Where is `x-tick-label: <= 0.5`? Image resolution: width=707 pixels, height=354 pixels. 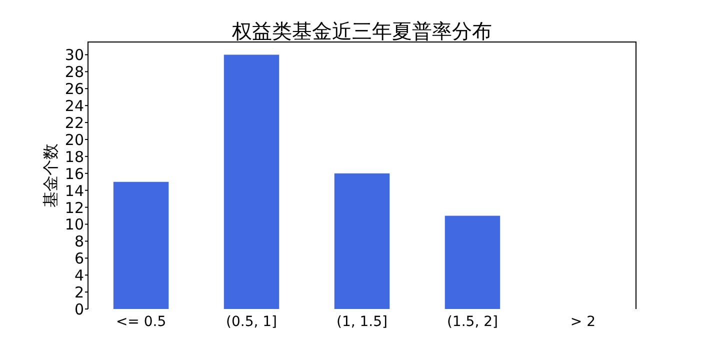 x-tick-label: <= 0.5 is located at coordinates (141, 322).